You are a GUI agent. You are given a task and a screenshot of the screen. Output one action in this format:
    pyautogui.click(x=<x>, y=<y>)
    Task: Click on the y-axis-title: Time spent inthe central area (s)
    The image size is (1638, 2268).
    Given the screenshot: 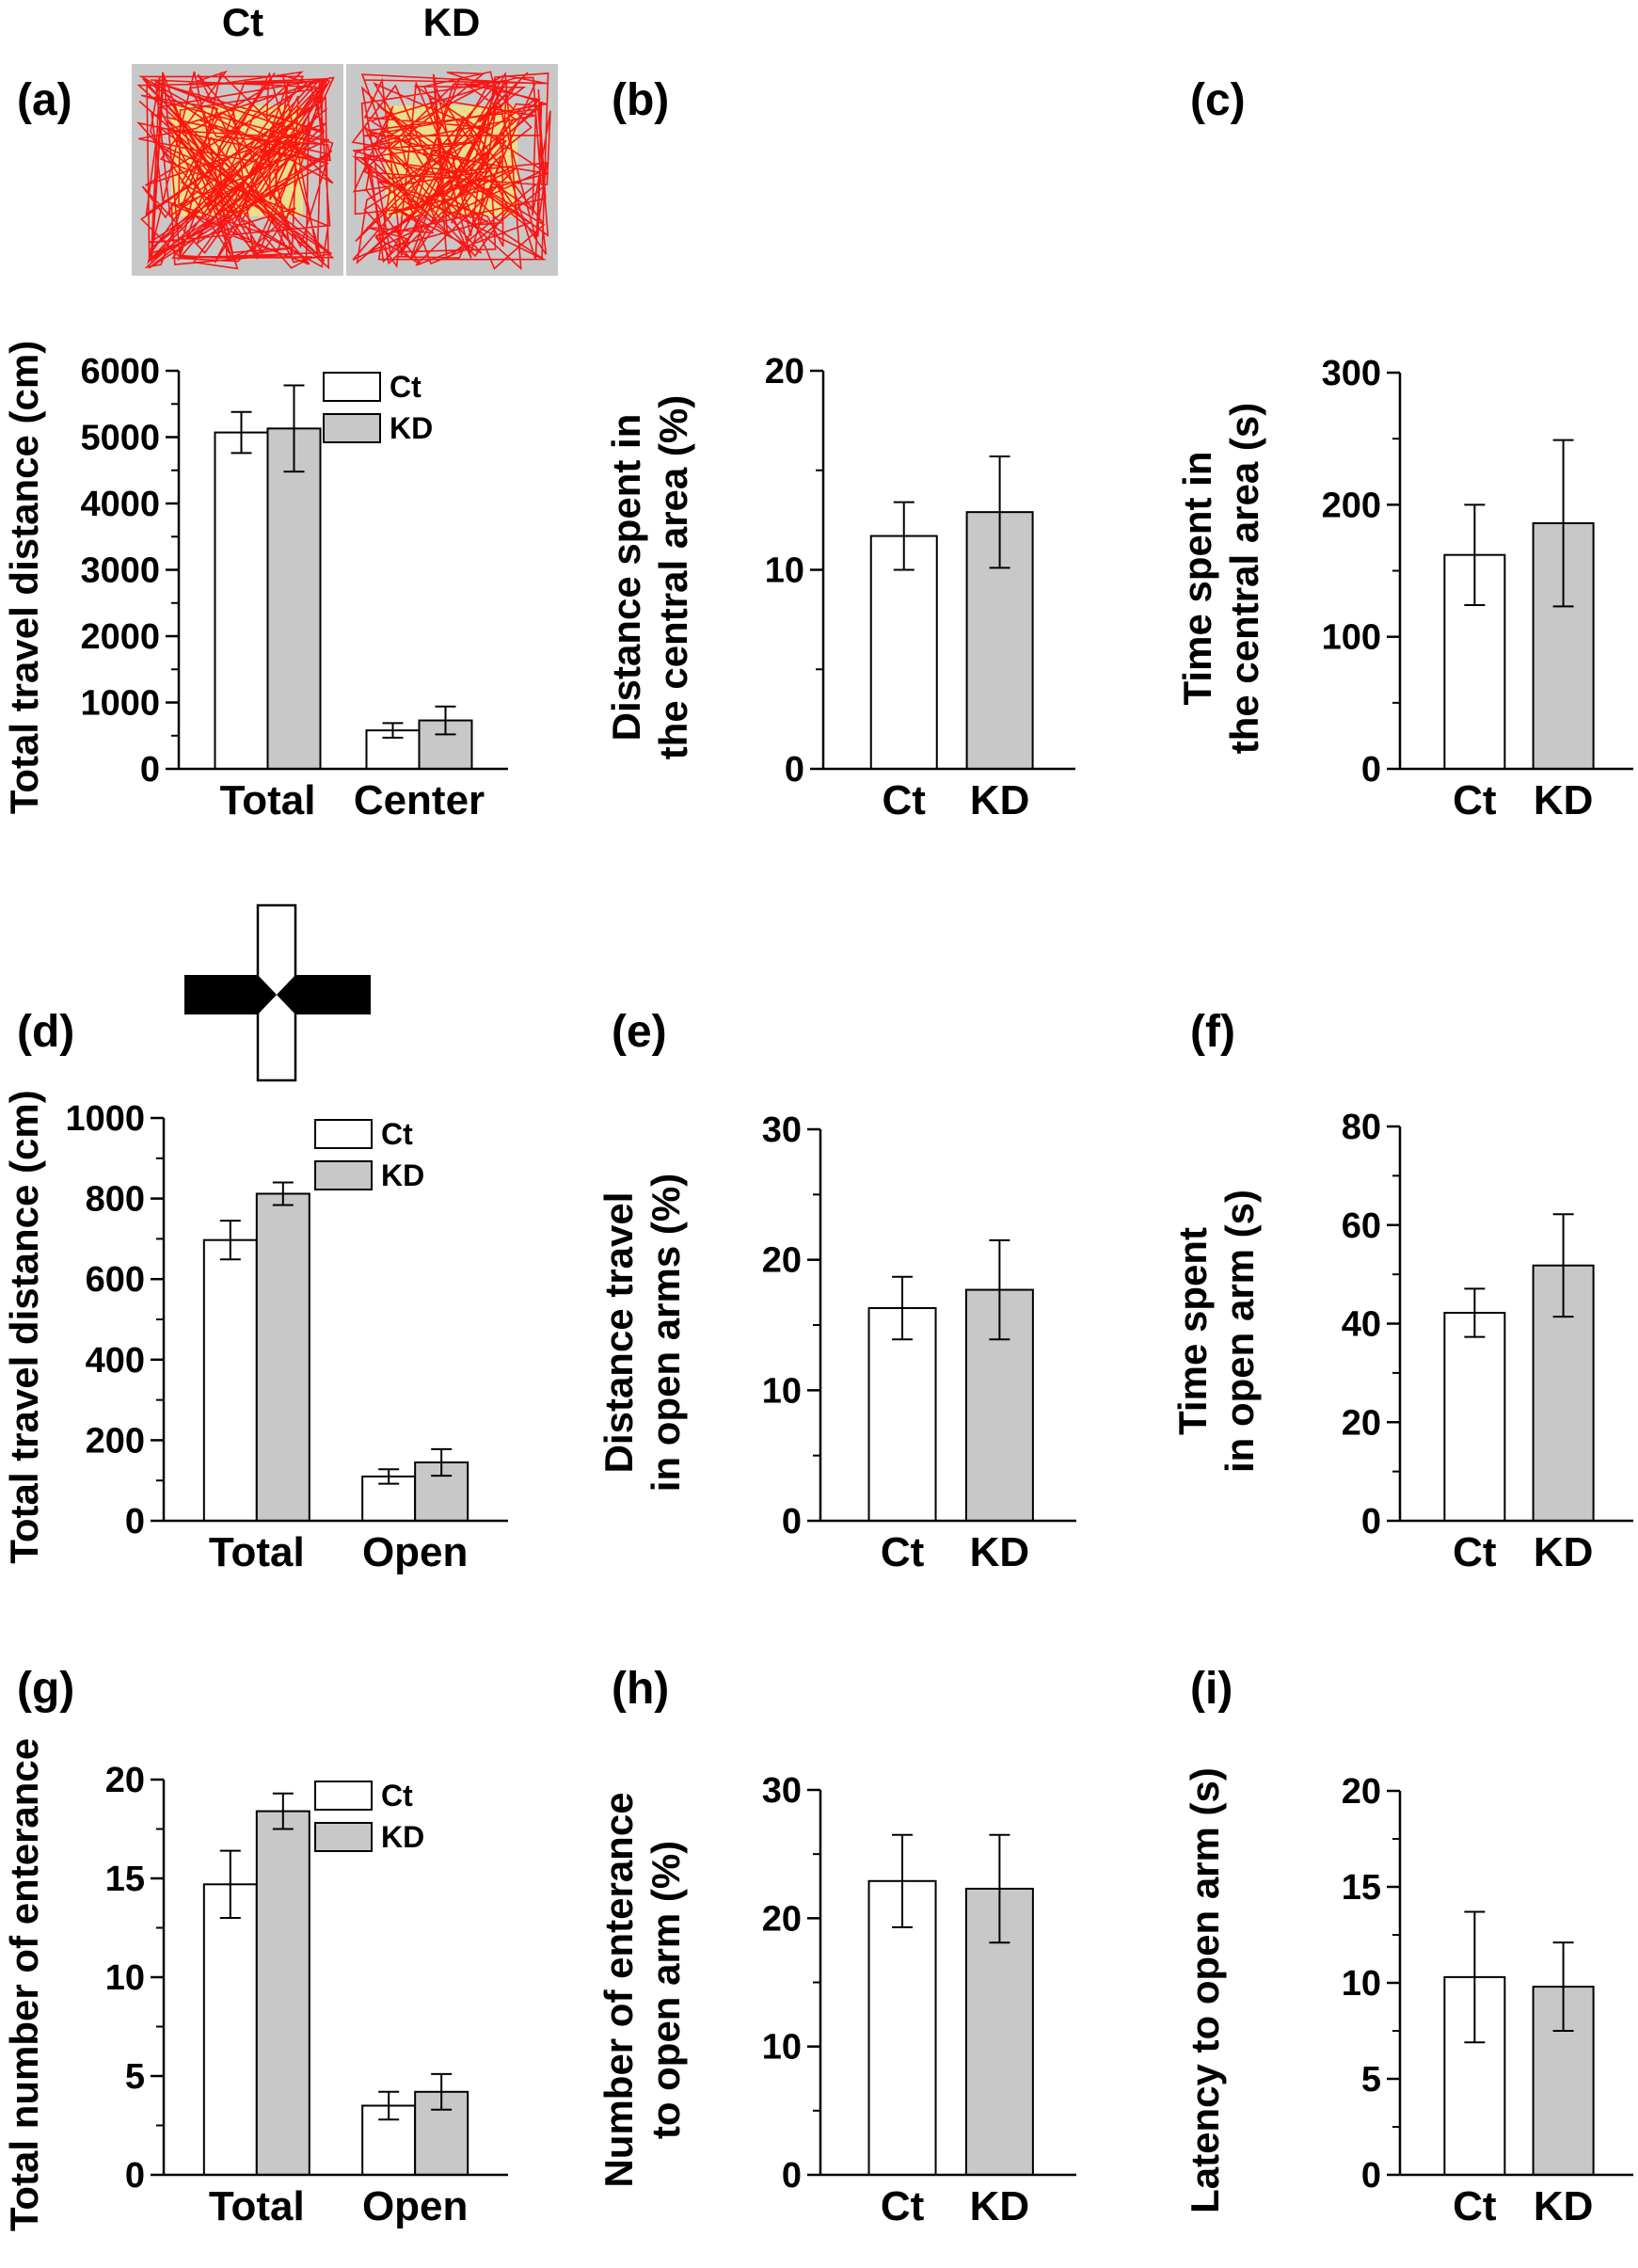 What is the action you would take?
    pyautogui.click(x=1220, y=579)
    